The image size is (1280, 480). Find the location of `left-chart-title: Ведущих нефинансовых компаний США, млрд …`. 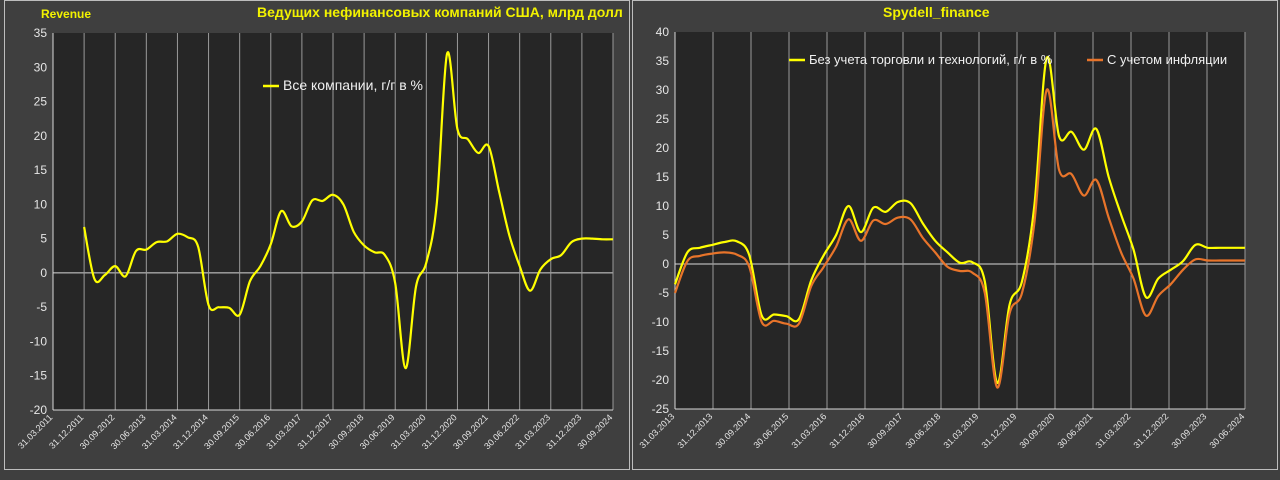

left-chart-title: Ведущих нефинансовых компаний США, млрд … is located at coordinates (440, 12).